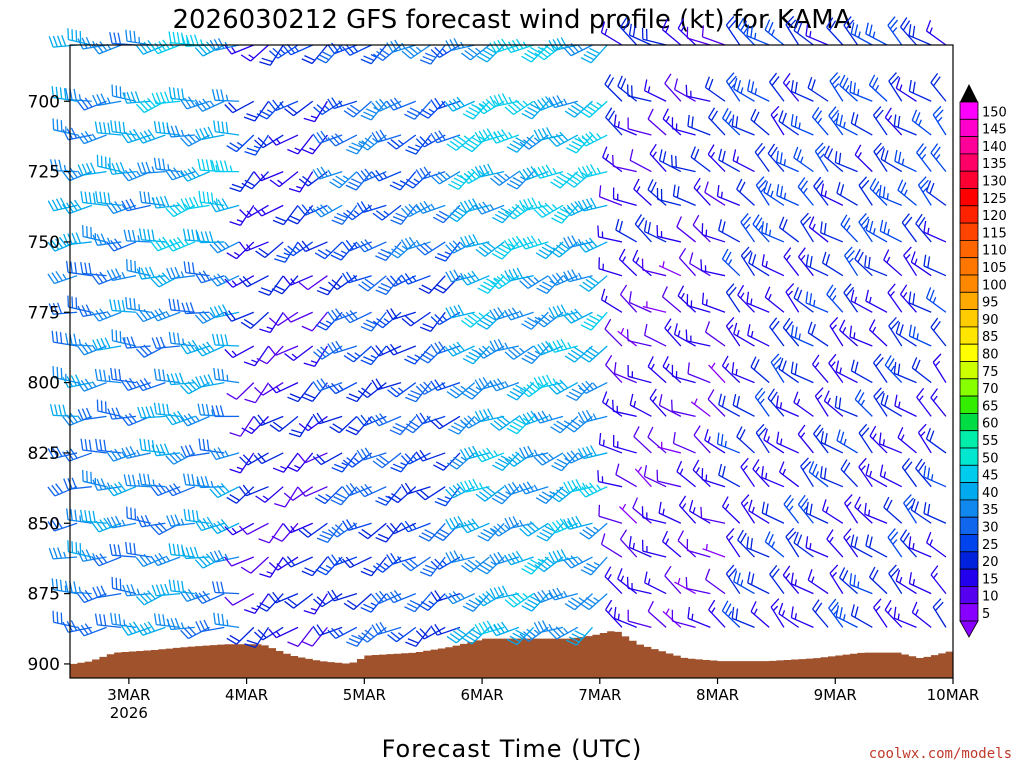 Image resolution: width=1024 pixels, height=768 pixels. What do you see at coordinates (990, 355) in the screenshot?
I see `colorbar-label: 80` at bounding box center [990, 355].